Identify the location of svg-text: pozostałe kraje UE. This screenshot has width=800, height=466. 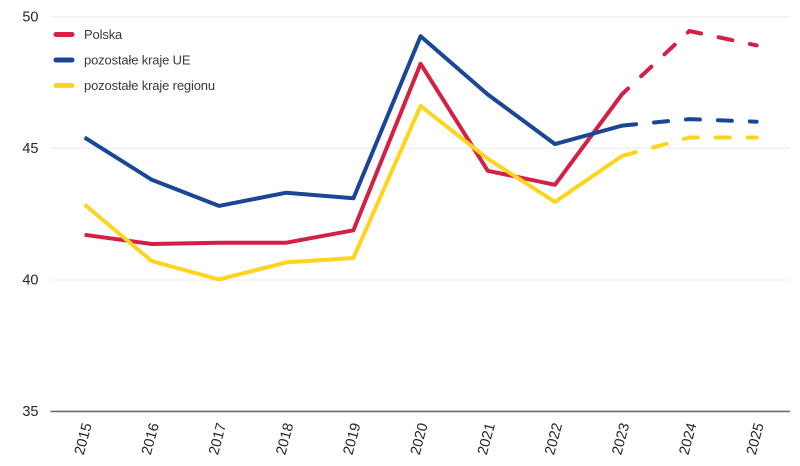
(137, 59).